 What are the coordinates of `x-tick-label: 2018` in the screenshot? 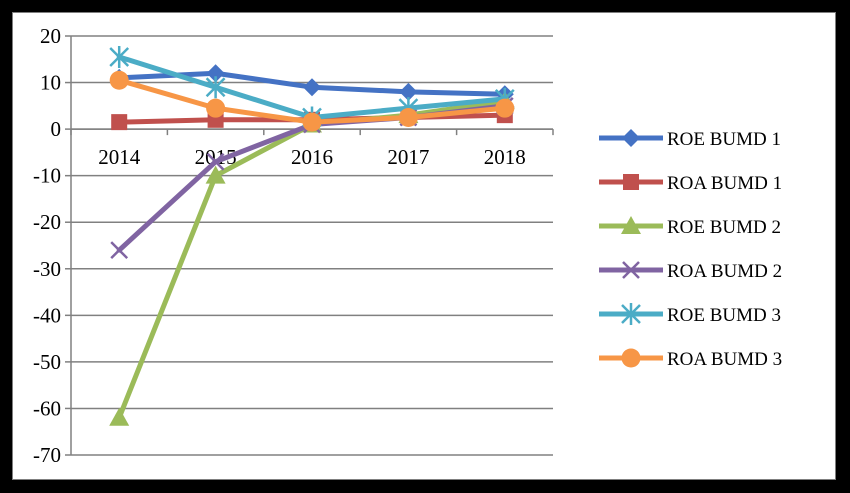 It's located at (505, 157).